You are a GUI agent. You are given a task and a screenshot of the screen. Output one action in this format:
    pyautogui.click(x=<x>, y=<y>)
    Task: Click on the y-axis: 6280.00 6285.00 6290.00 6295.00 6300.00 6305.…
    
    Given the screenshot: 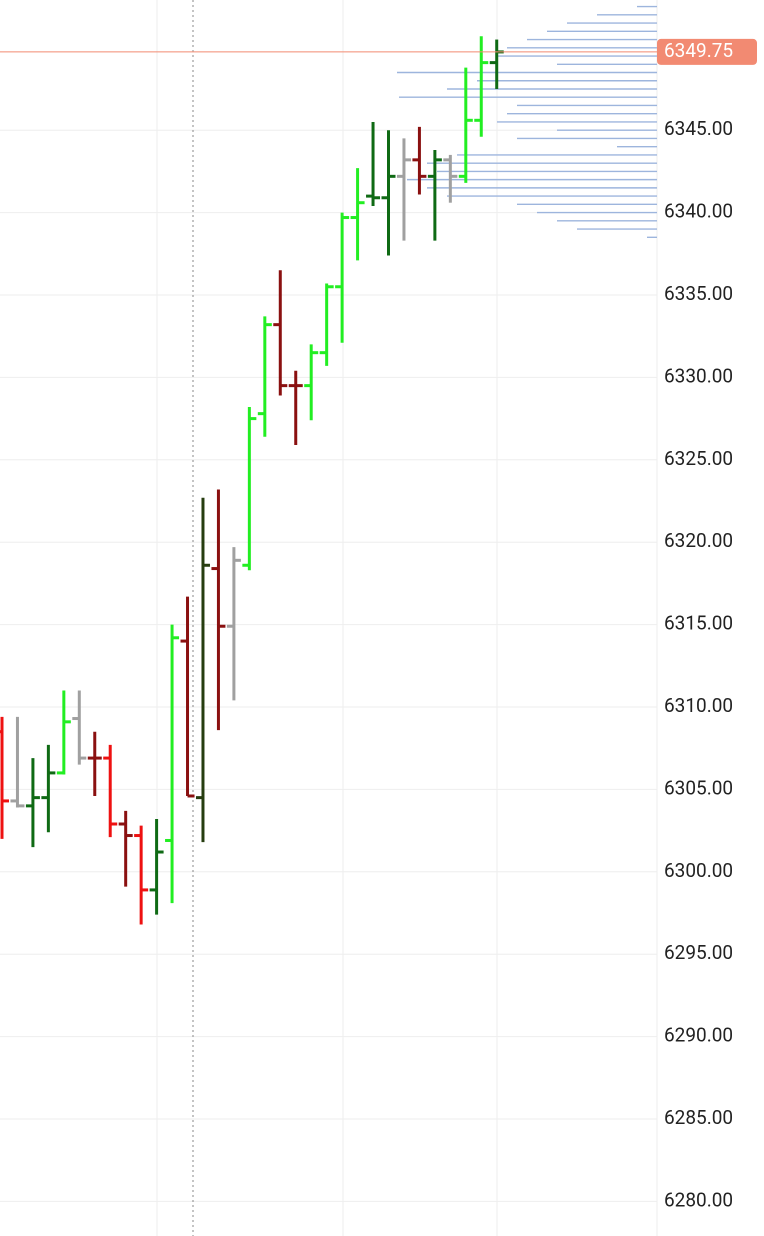 What is the action you would take?
    pyautogui.click(x=698, y=664)
    